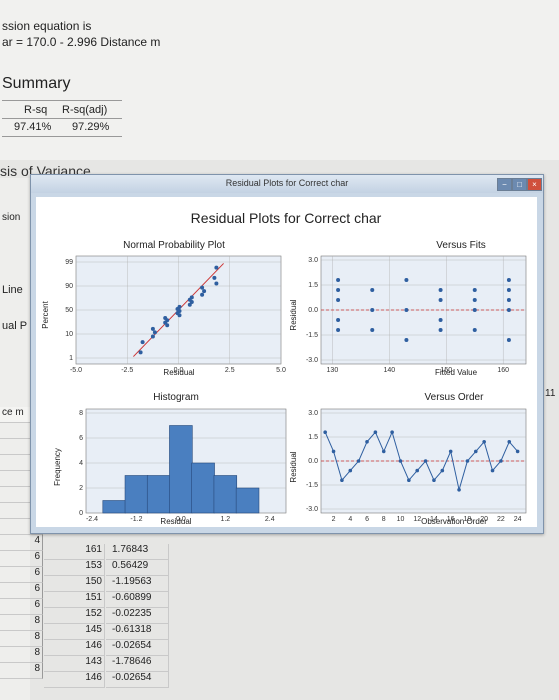 Image resolution: width=559 pixels, height=700 pixels. What do you see at coordinates (137, 584) in the screenshot?
I see `worksheet-cell-residual: -1.19563` at bounding box center [137, 584].